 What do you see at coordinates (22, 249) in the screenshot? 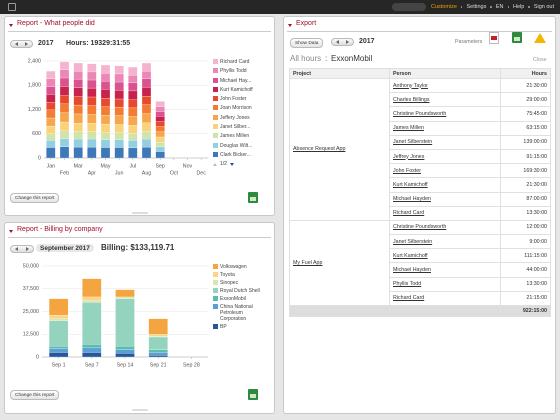
I see `period-nav` at bounding box center [22, 249].